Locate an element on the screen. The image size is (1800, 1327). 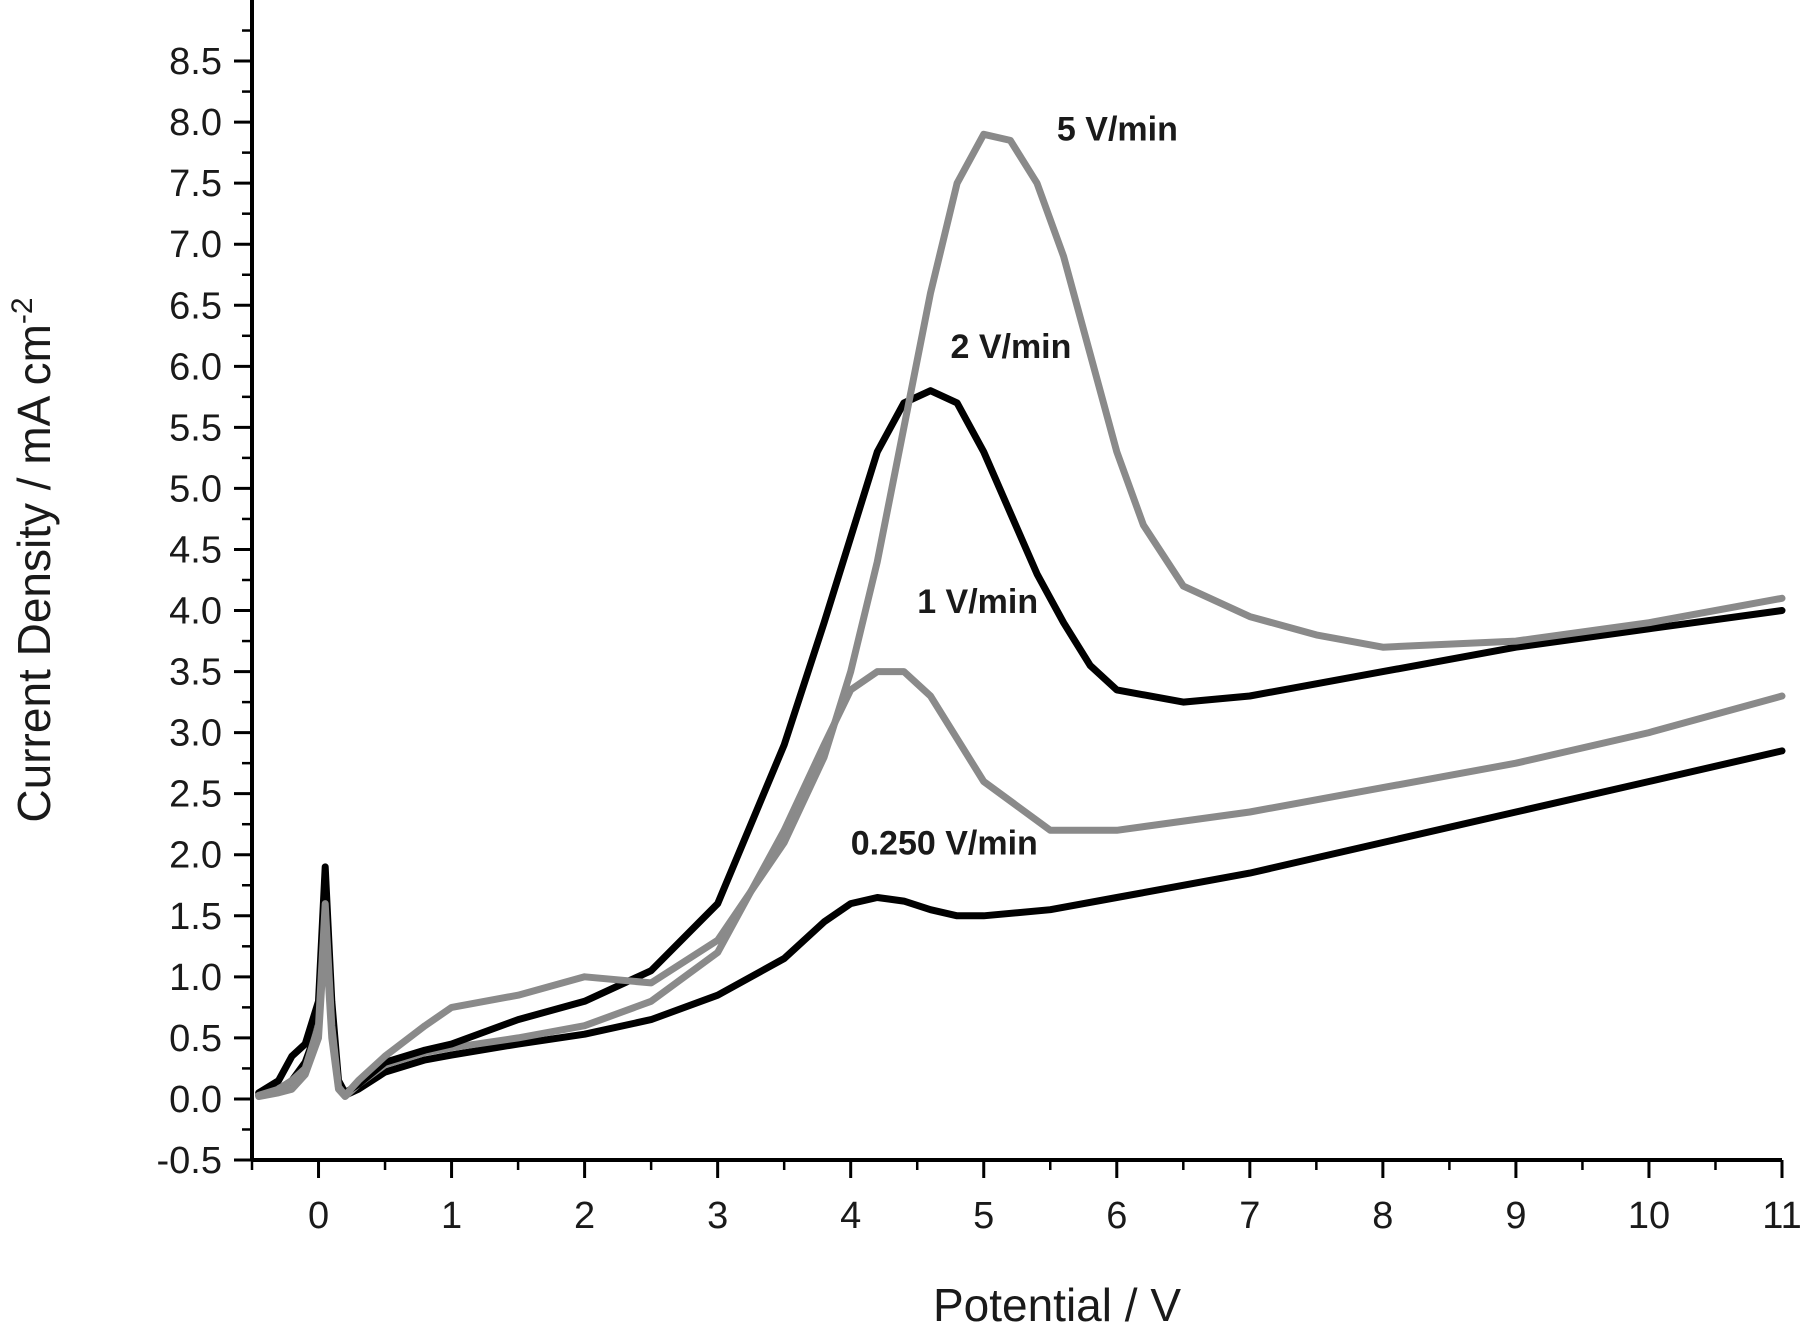
x-tick-label: 8 is located at coordinates (1382, 1216).